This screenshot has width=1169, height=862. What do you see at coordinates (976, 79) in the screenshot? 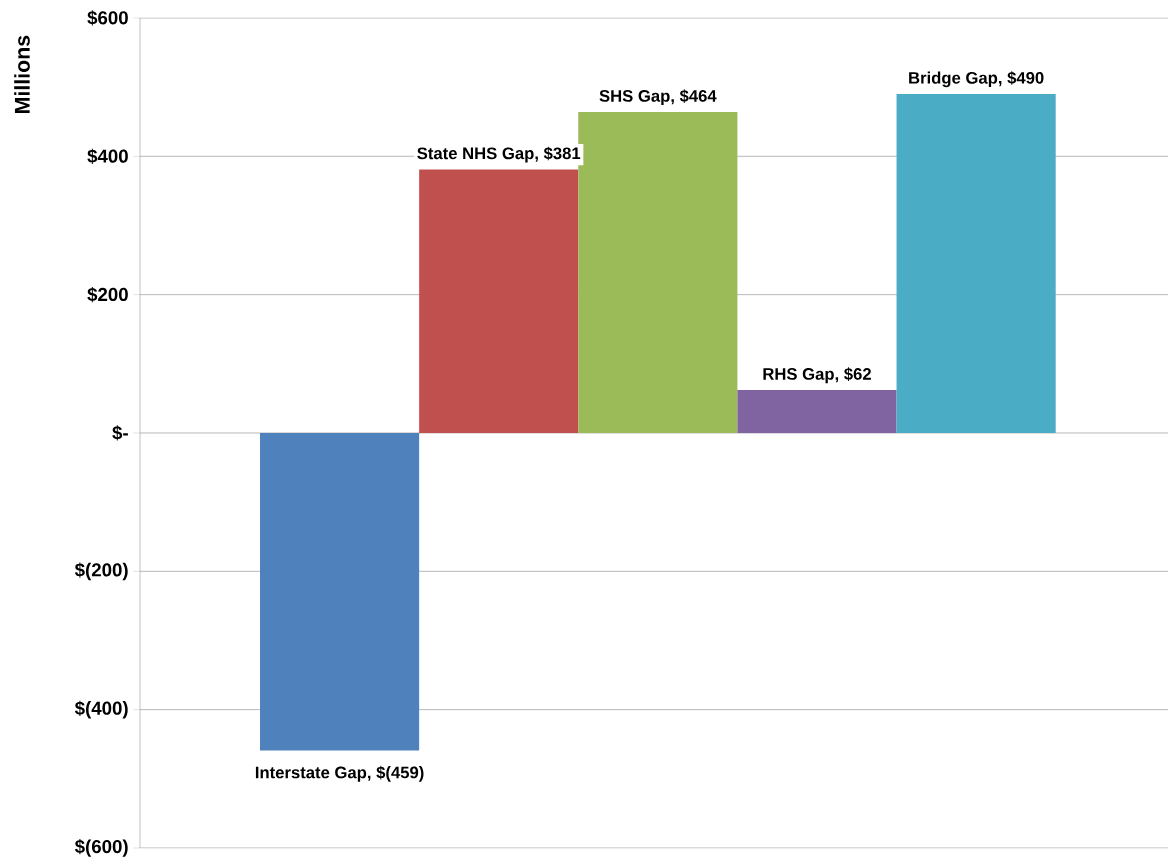
I see `data-label: Bridge Gap, $490` at bounding box center [976, 79].